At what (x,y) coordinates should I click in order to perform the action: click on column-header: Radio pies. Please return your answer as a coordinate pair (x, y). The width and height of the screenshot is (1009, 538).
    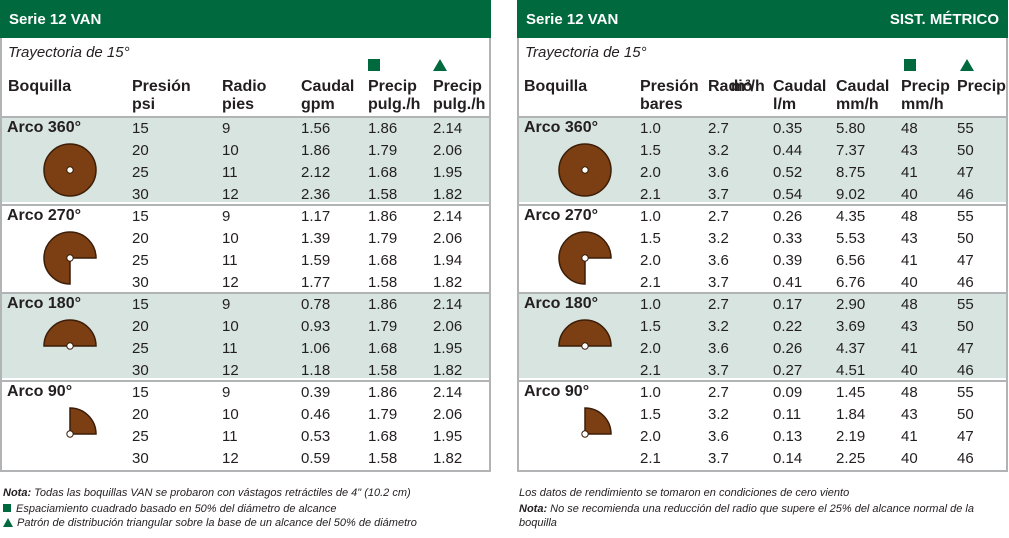
    Looking at the image, I should click on (244, 96).